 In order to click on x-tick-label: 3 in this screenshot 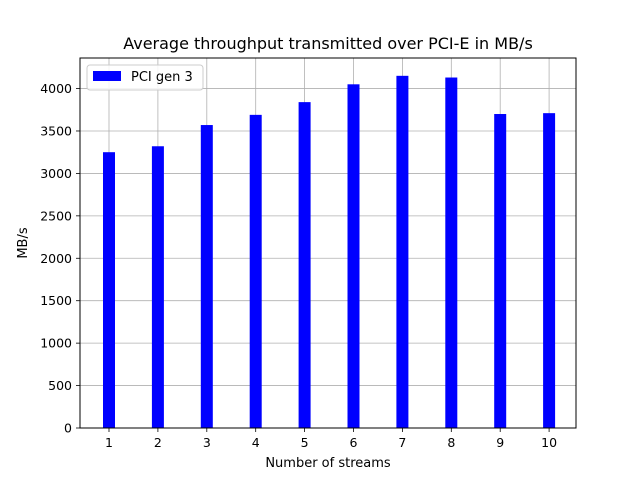, I will do `click(207, 442)`.